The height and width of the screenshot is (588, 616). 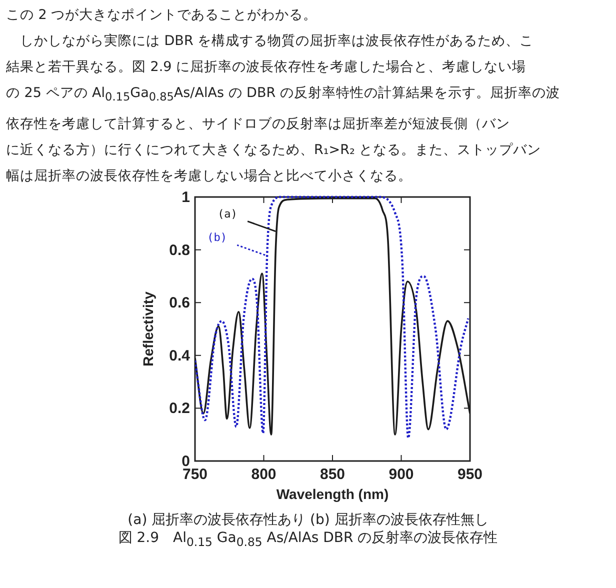 What do you see at coordinates (186, 197) in the screenshot?
I see `y-tick-label: 1` at bounding box center [186, 197].